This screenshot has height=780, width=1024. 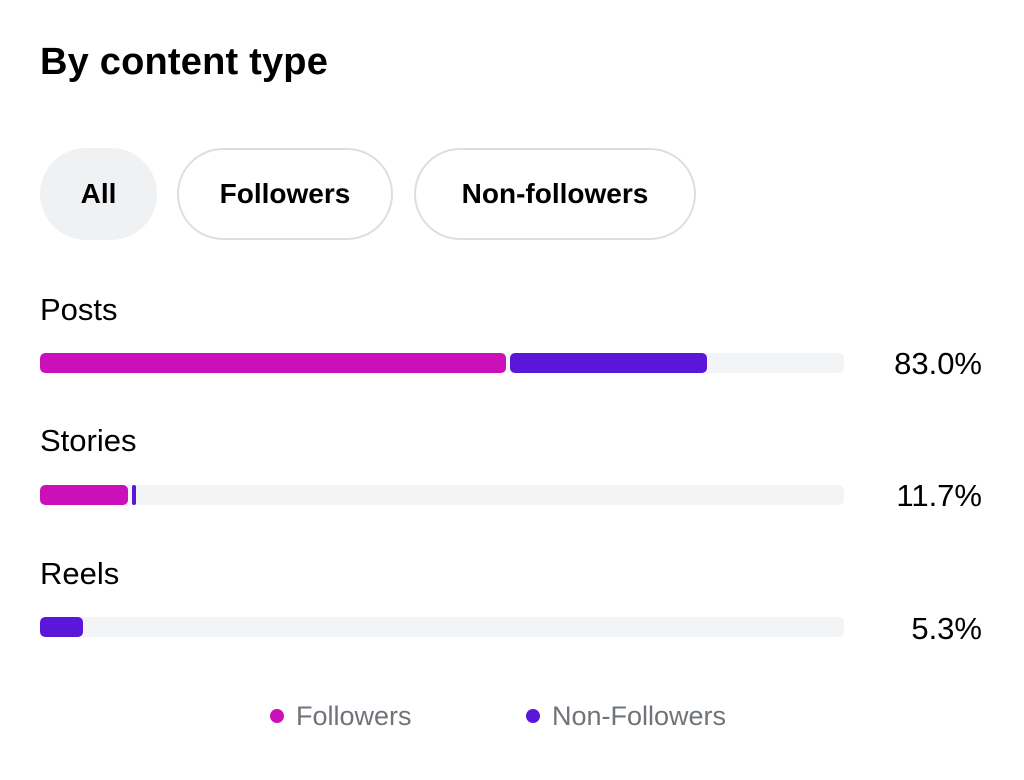 I want to click on legend-item-followers: Followers, so click(x=341, y=716).